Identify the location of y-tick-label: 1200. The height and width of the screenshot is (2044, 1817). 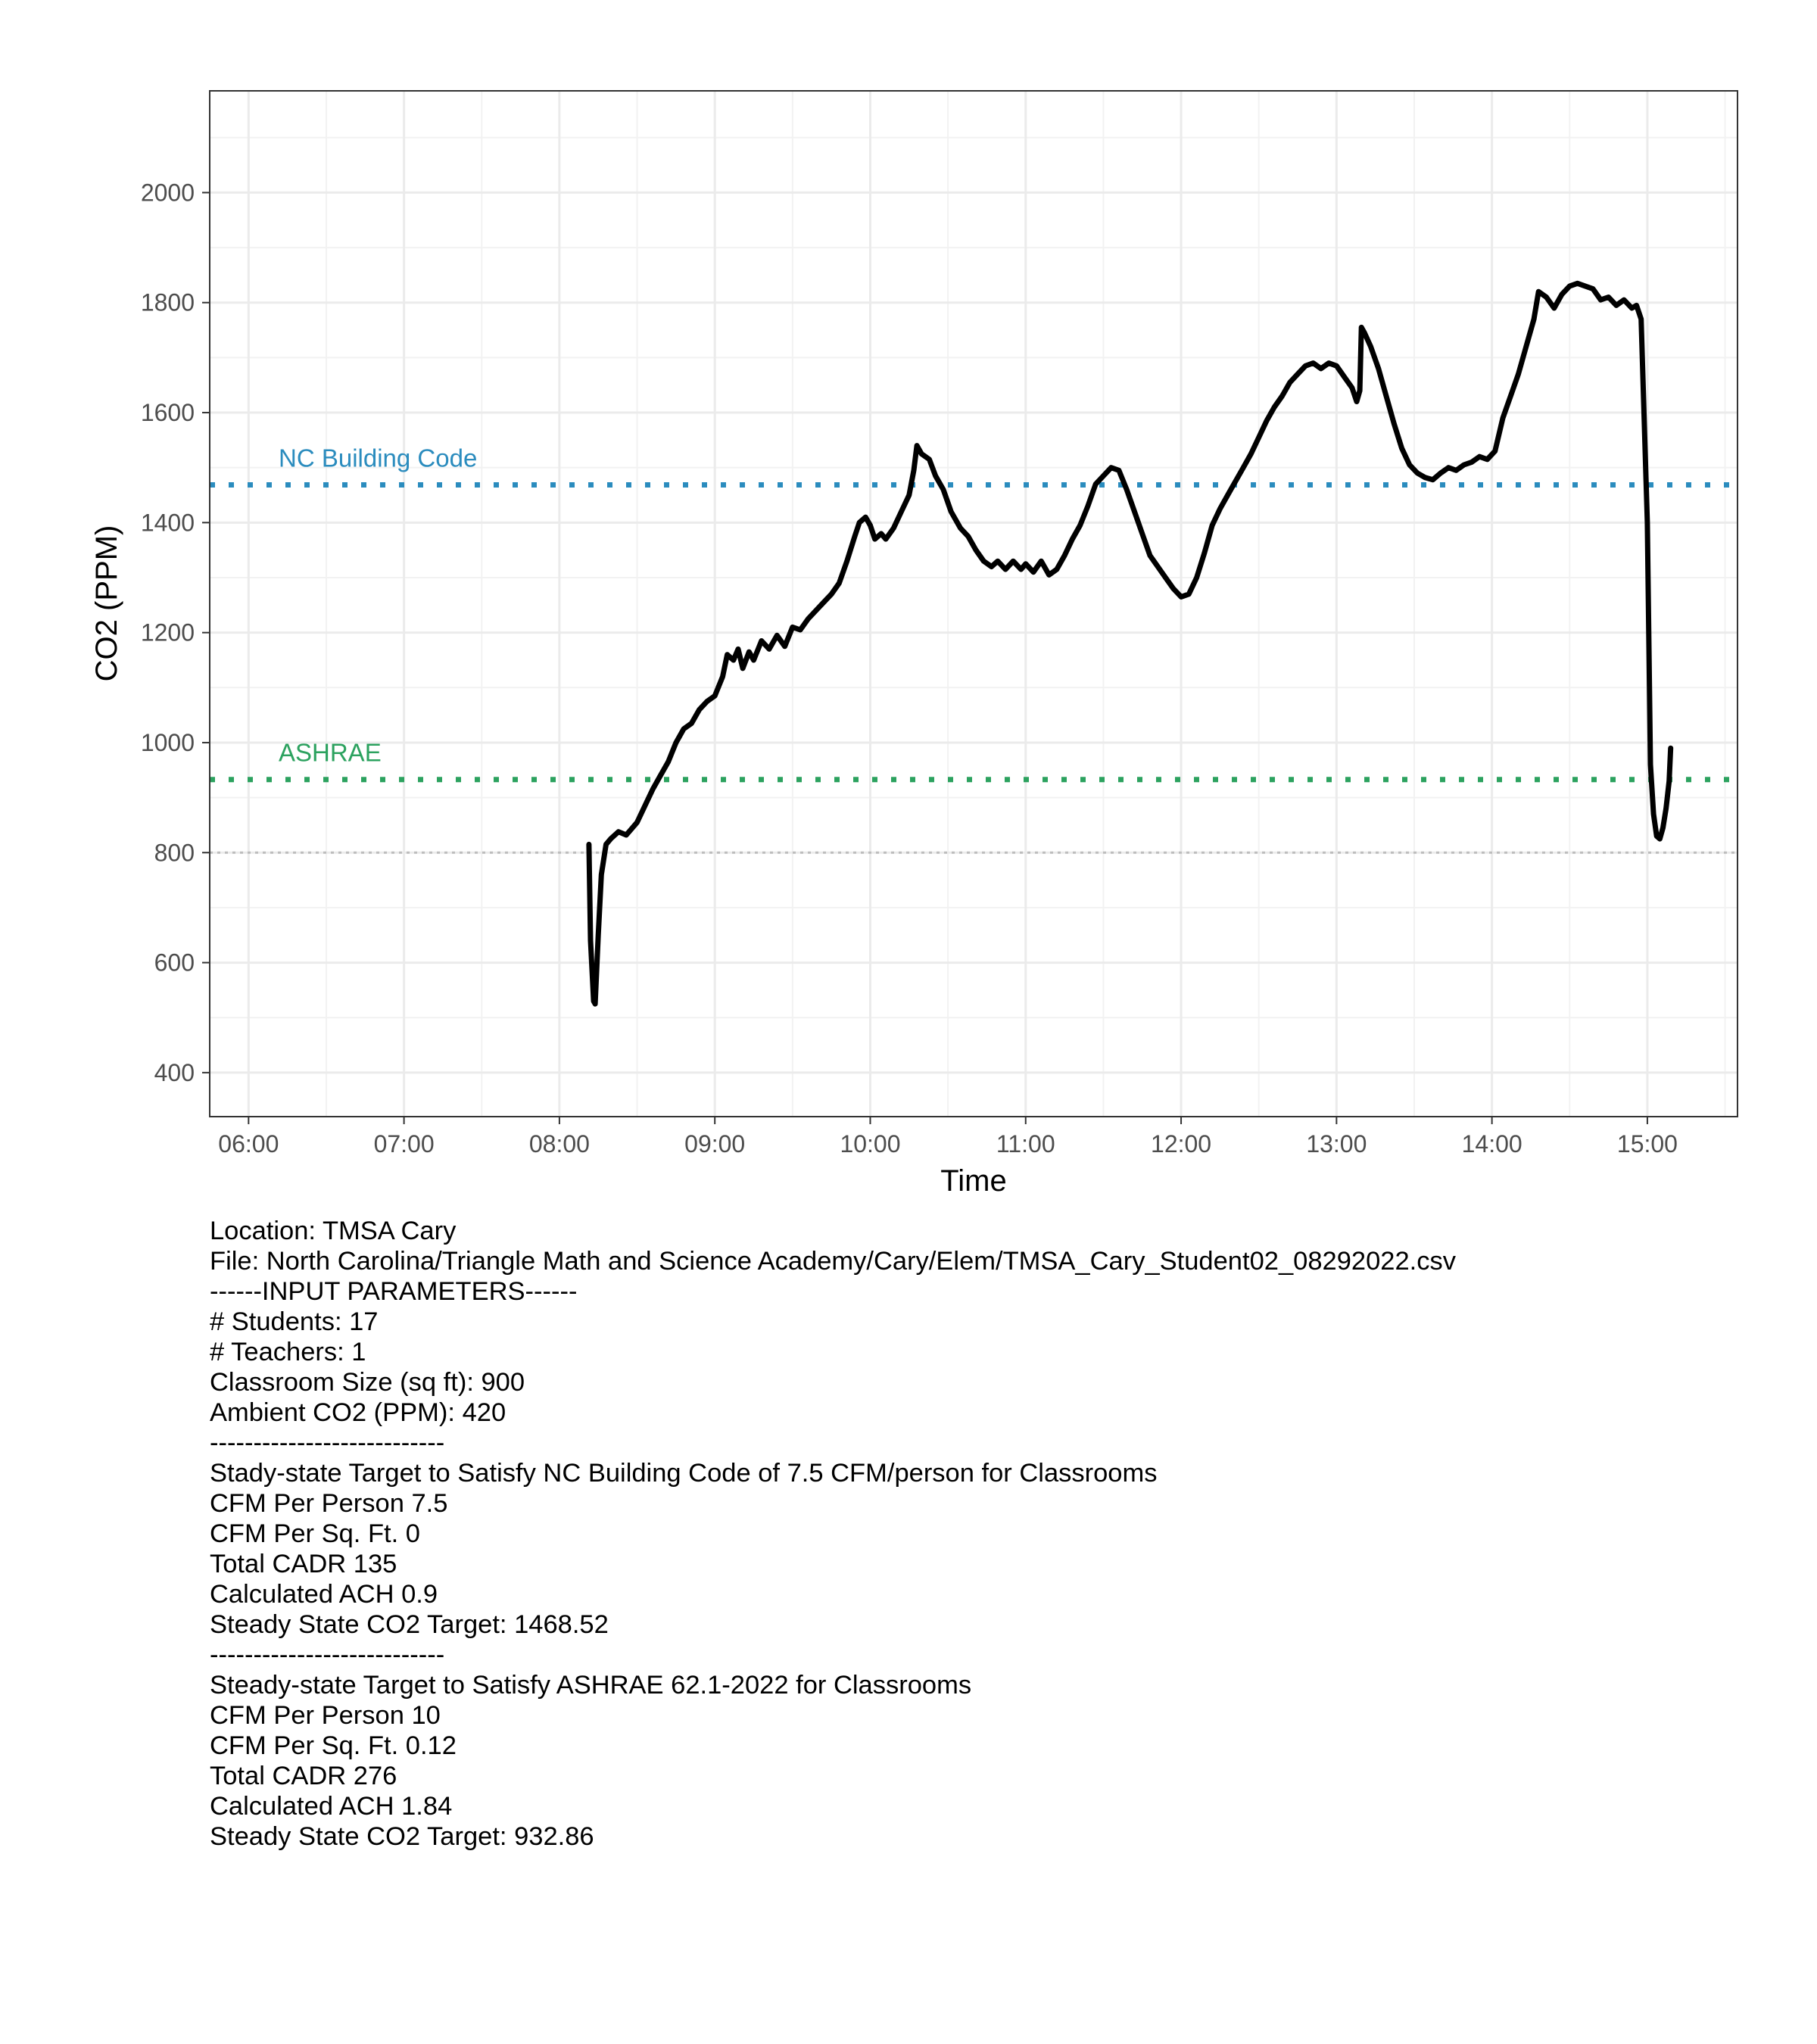
(168, 633).